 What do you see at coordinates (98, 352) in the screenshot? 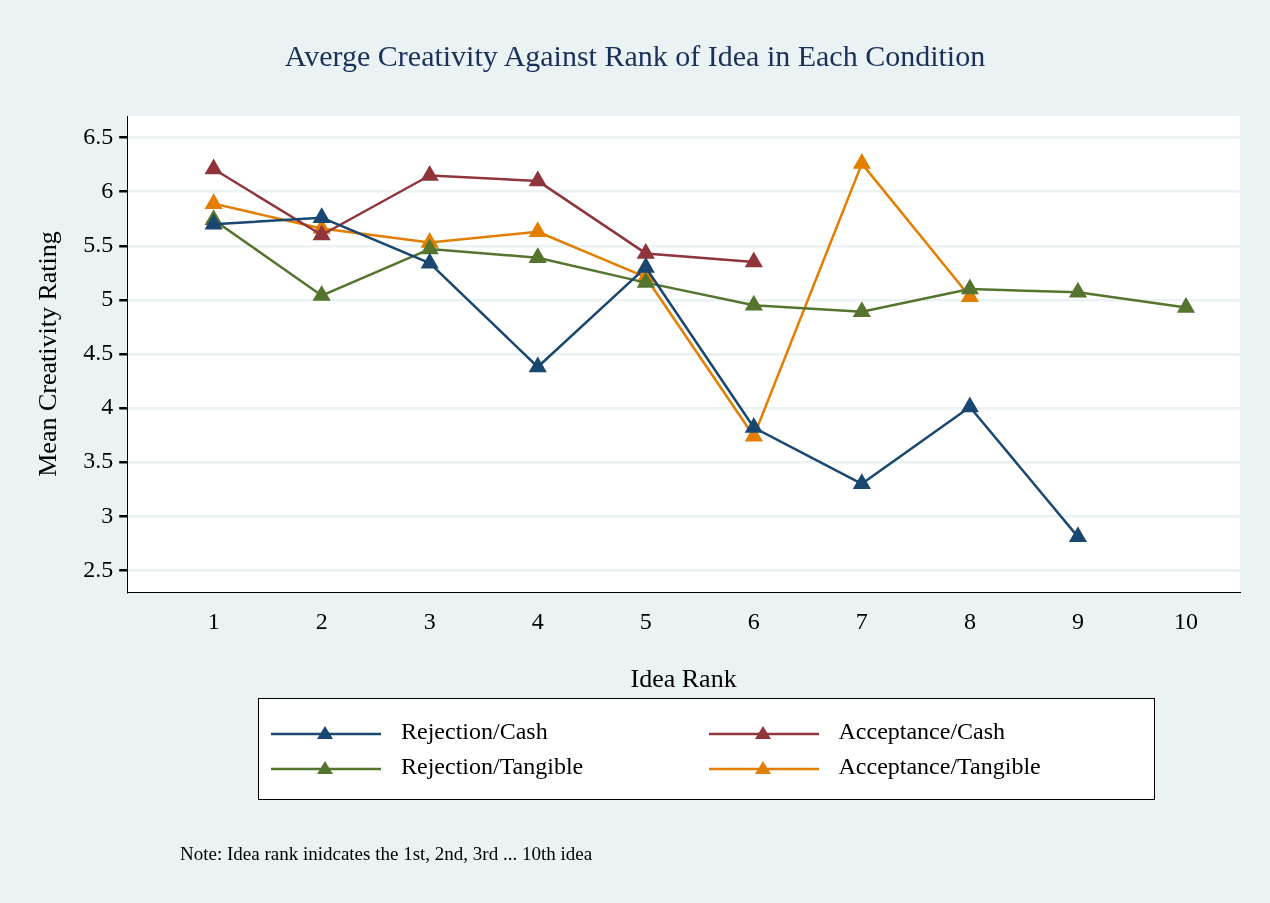
I see `y-tick-label: 4.5` at bounding box center [98, 352].